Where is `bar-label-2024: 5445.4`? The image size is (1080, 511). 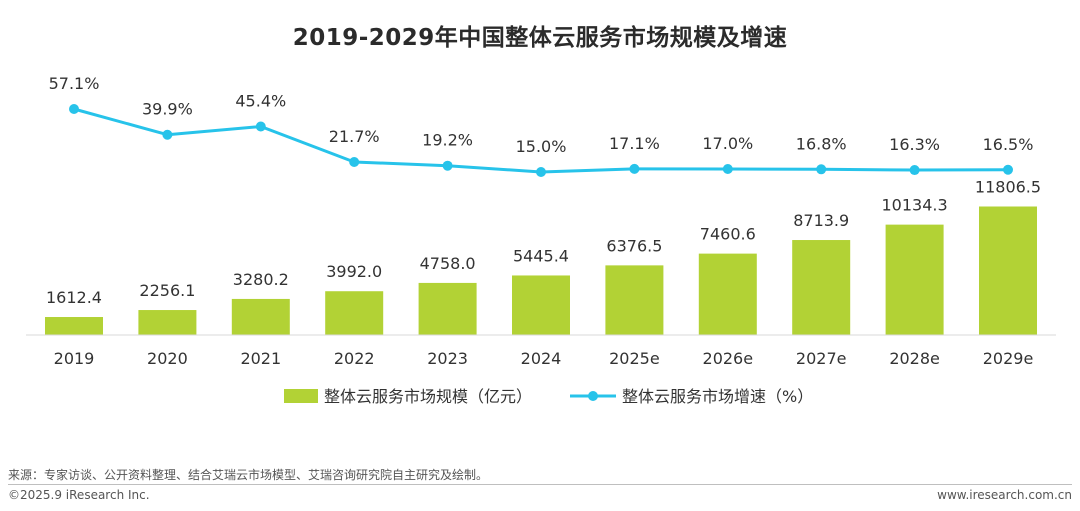 bar-label-2024: 5445.4 is located at coordinates (541, 255).